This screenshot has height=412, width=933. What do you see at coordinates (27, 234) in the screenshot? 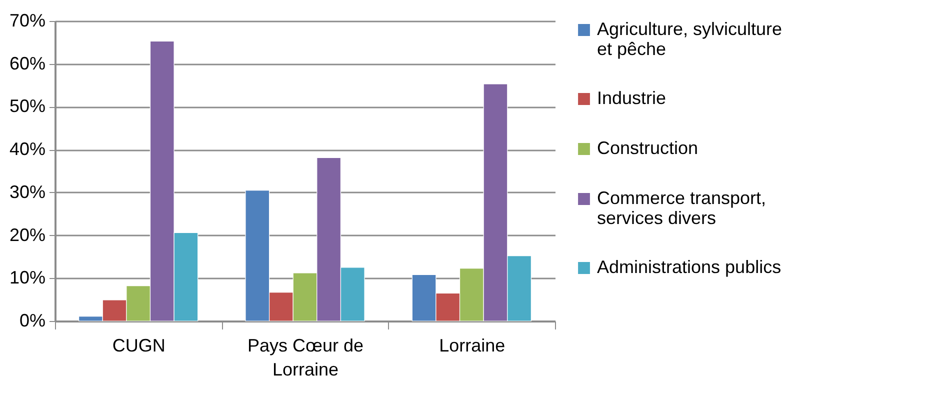
I see `y-tick-label: 20%` at bounding box center [27, 234].